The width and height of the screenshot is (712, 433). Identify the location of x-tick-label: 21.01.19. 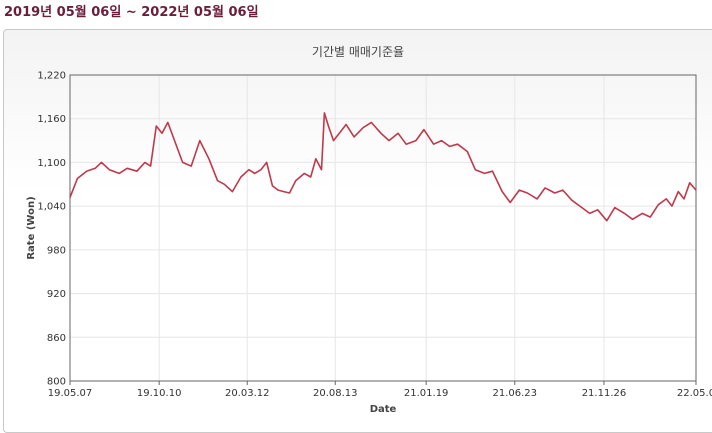
(426, 393).